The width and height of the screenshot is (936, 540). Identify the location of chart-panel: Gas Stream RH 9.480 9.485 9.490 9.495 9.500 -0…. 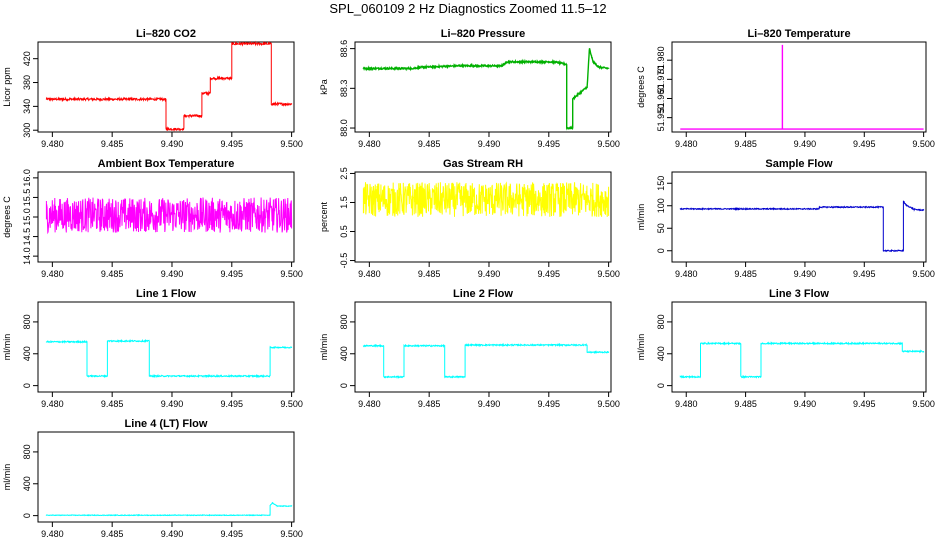
(469, 218).